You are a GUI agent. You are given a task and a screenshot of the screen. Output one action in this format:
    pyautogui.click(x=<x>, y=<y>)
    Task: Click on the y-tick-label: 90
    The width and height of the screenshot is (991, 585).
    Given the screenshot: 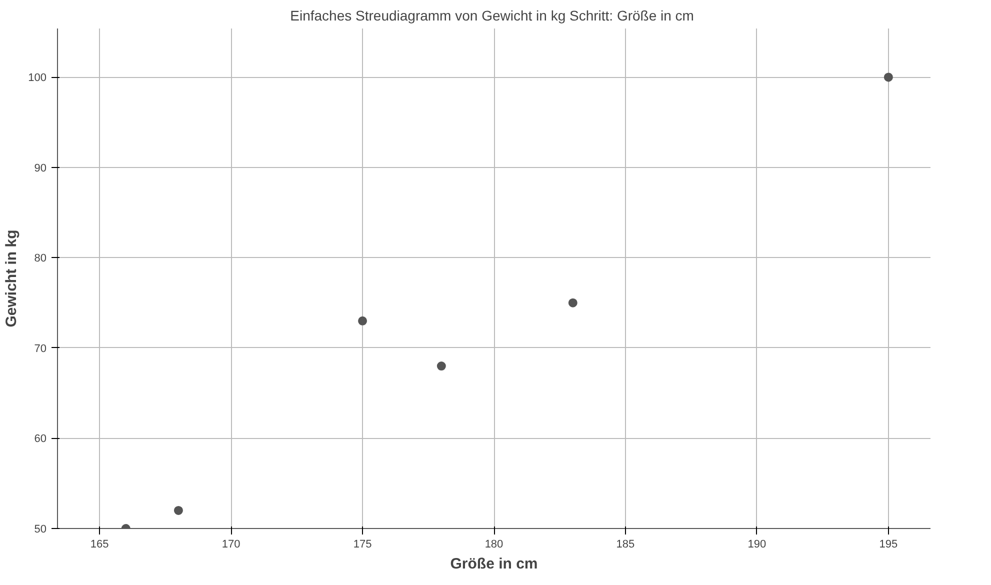 What is the action you would take?
    pyautogui.click(x=40, y=168)
    